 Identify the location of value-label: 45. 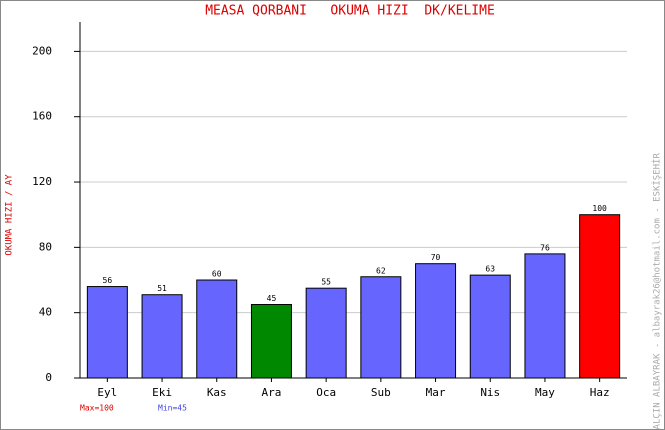
(272, 298).